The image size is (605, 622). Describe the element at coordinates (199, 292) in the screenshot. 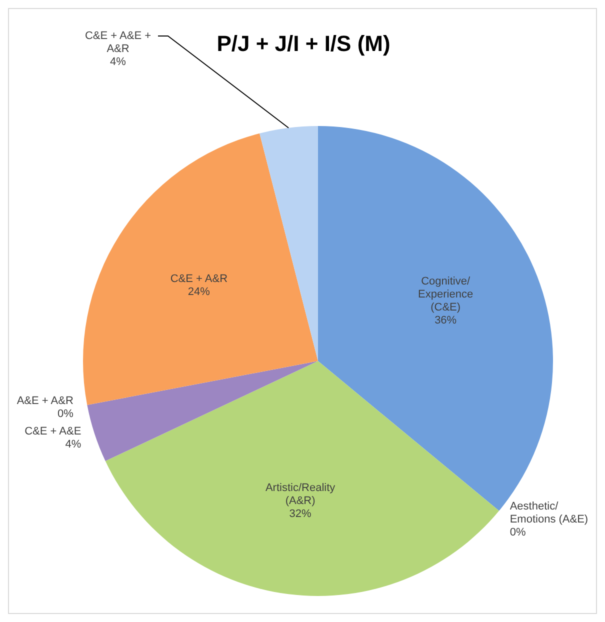

I see `data-label: 24%` at that location.